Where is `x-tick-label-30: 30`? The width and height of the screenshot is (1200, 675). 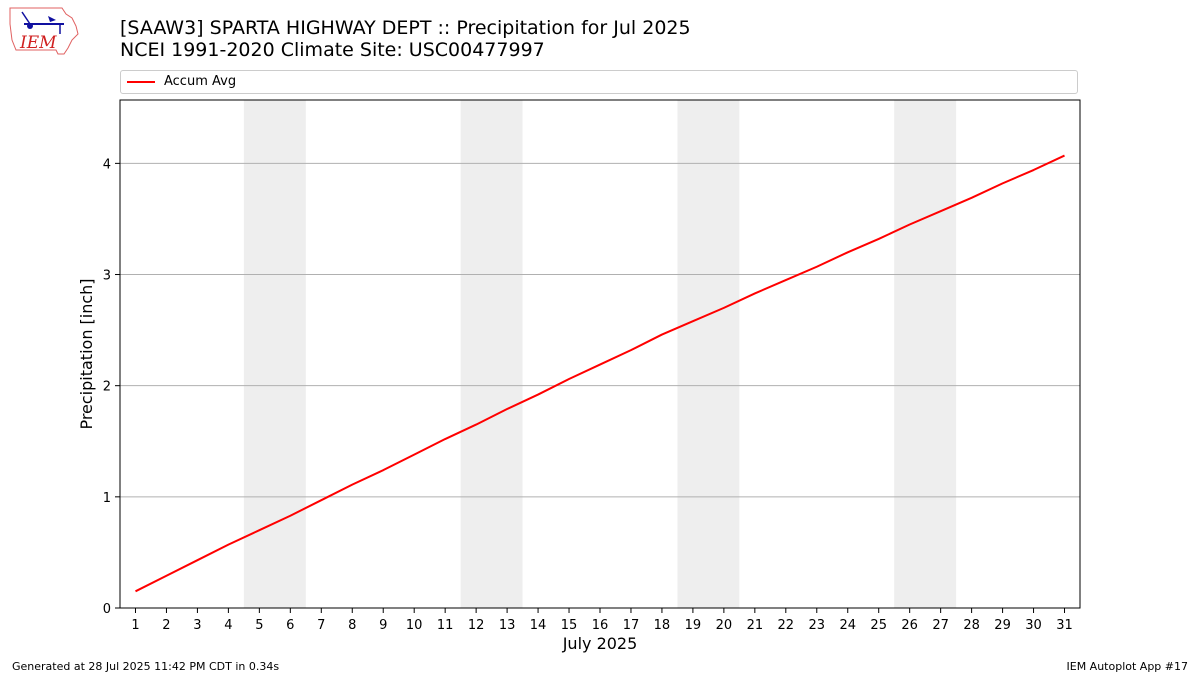 x-tick-label-30: 30 is located at coordinates (1033, 625).